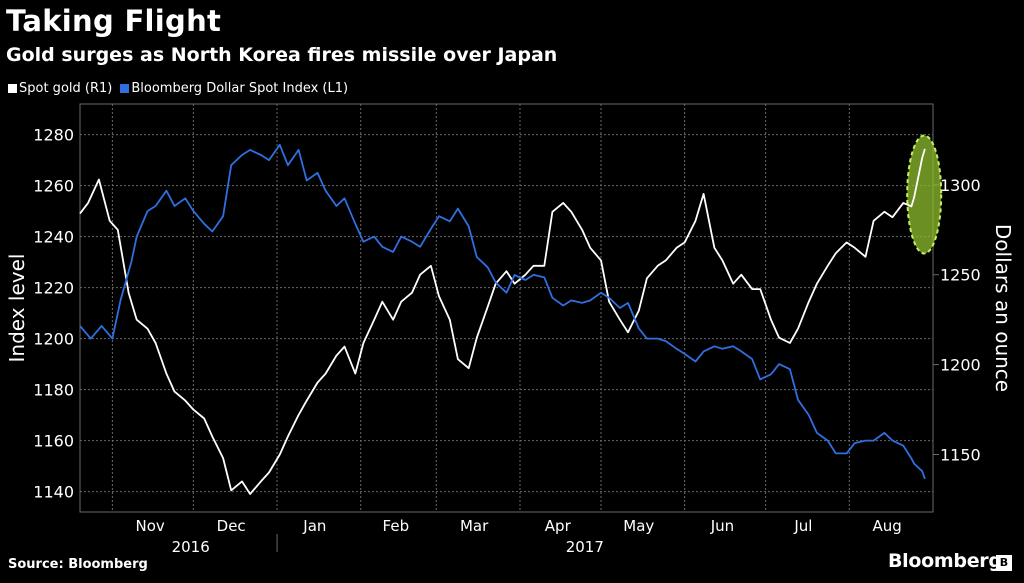 This screenshot has width=1024, height=583. What do you see at coordinates (53, 186) in the screenshot?
I see `y-tick-label-left: 1260` at bounding box center [53, 186].